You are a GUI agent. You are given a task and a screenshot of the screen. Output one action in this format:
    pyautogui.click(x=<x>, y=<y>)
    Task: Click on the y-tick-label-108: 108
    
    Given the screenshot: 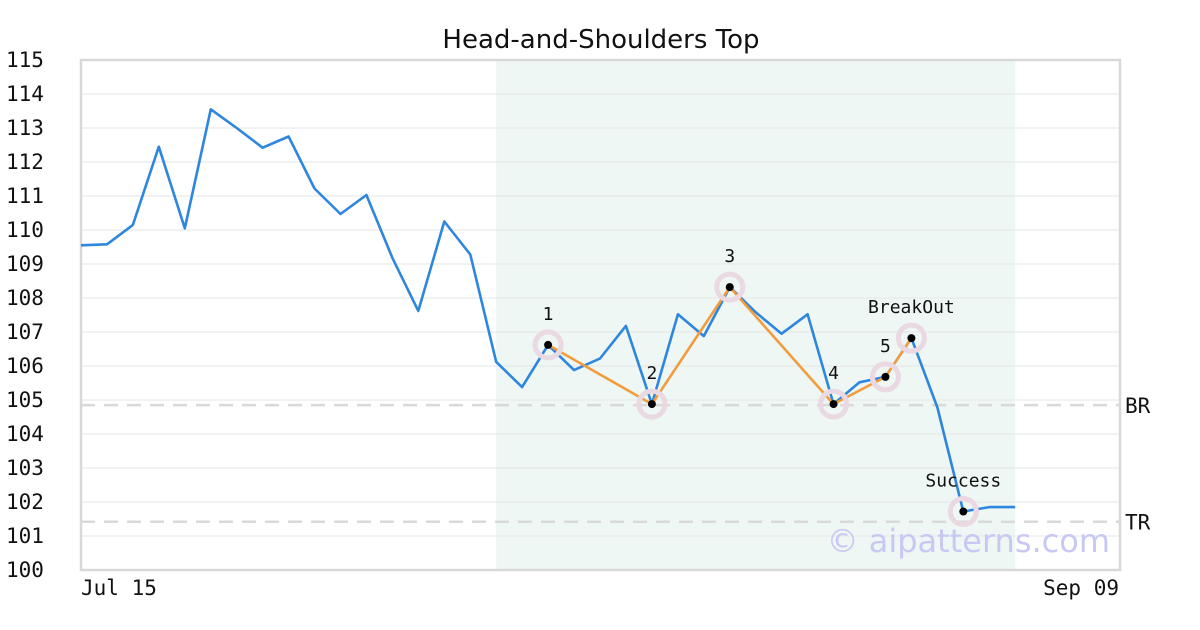 What is the action you would take?
    pyautogui.click(x=25, y=298)
    